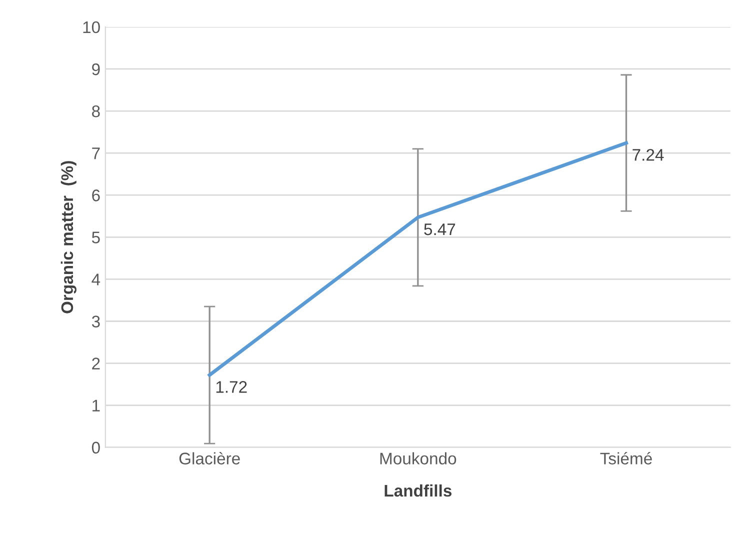 The image size is (753, 539). I want to click on data-label: 1.72, so click(231, 387).